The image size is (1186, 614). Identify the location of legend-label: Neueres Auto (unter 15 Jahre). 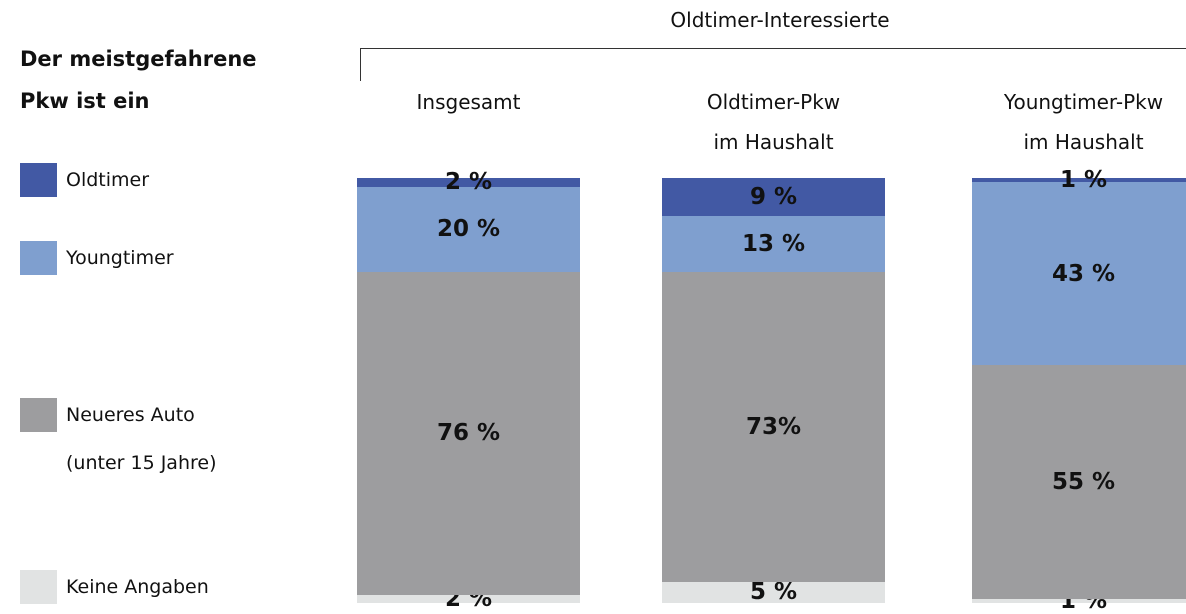
(141, 439).